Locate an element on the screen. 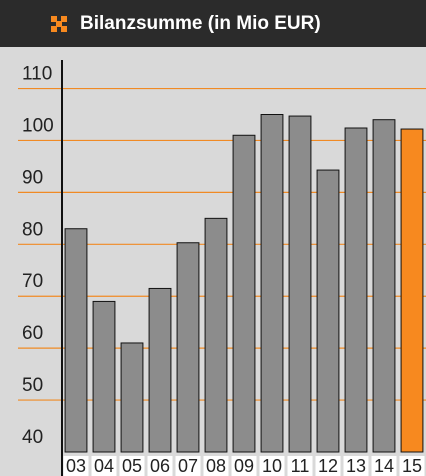 Image resolution: width=426 pixels, height=476 pixels. chart-title: Bilanzsumme (in Mio EUR) is located at coordinates (200, 23).